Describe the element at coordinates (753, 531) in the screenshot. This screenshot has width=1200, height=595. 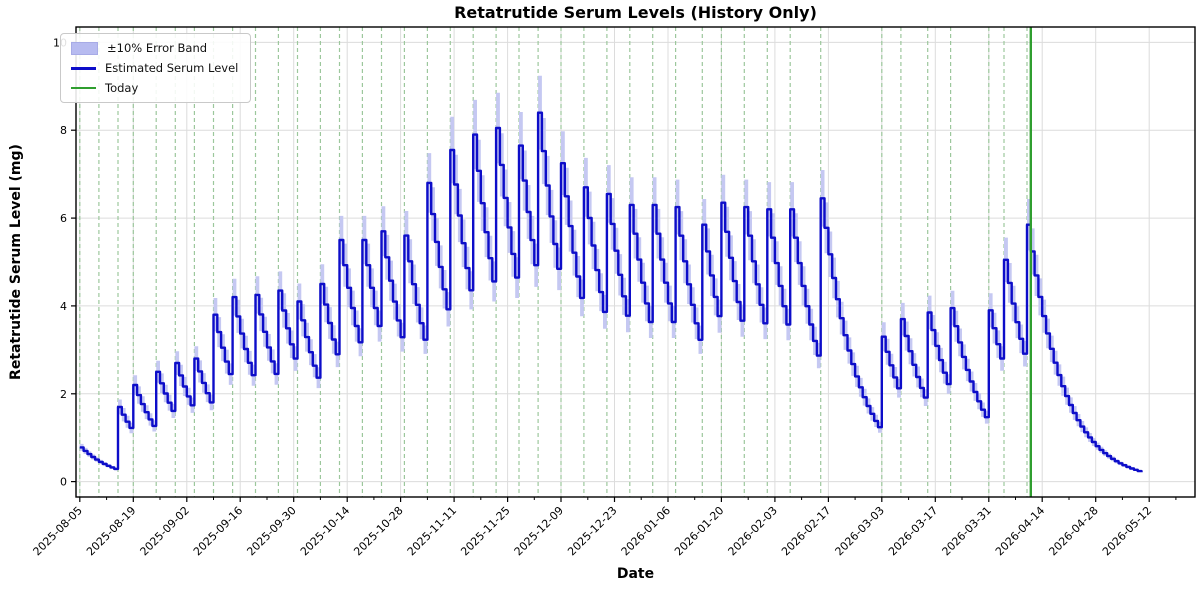
I see `svg-text: 2026-02-03` at that location.